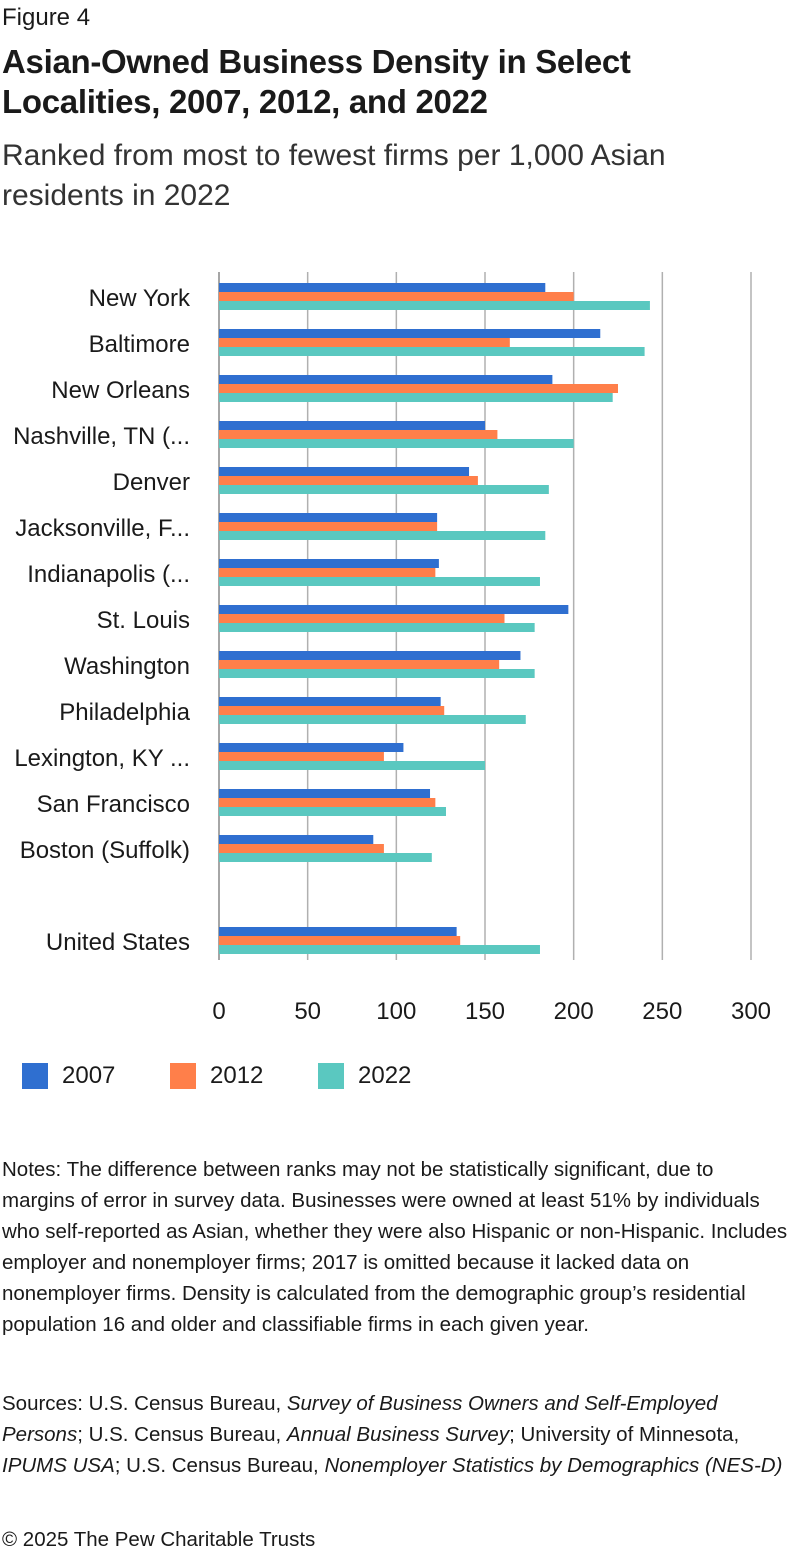 Image resolution: width=792 pixels, height=1560 pixels. I want to click on legend-label-2022: 2022, so click(385, 1075).